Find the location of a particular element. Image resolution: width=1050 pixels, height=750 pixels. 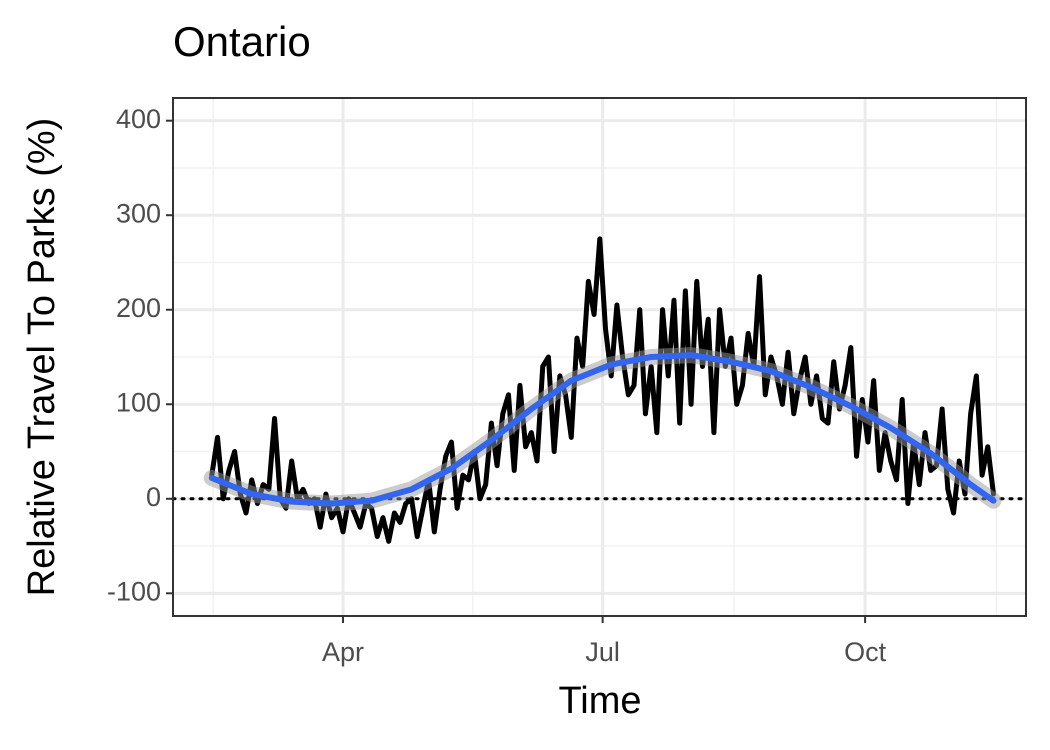

y-axis-title: Relative Travel To Parks (%) is located at coordinates (42, 357).